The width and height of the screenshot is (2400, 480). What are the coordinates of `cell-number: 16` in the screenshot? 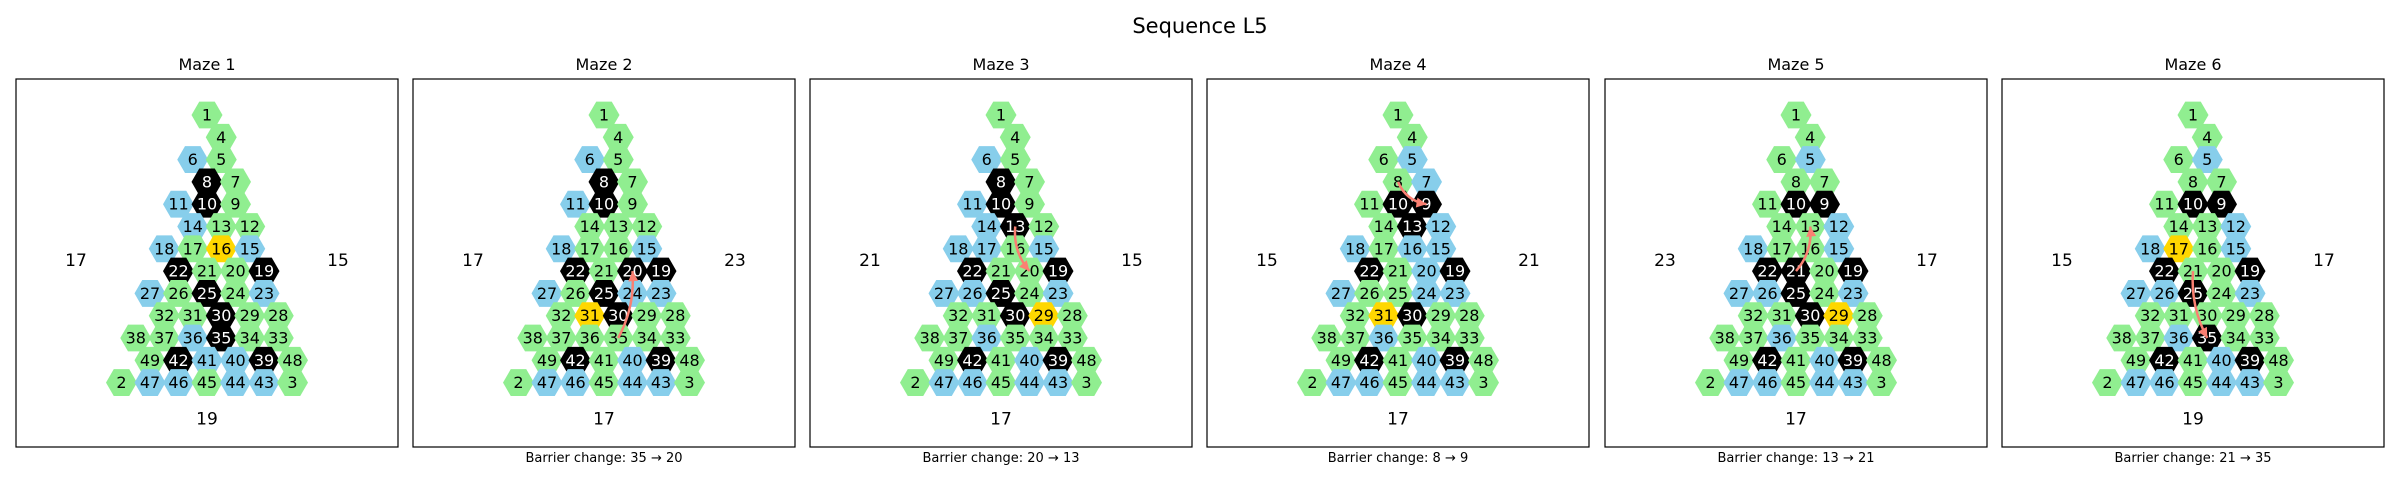 It's located at (221, 248).